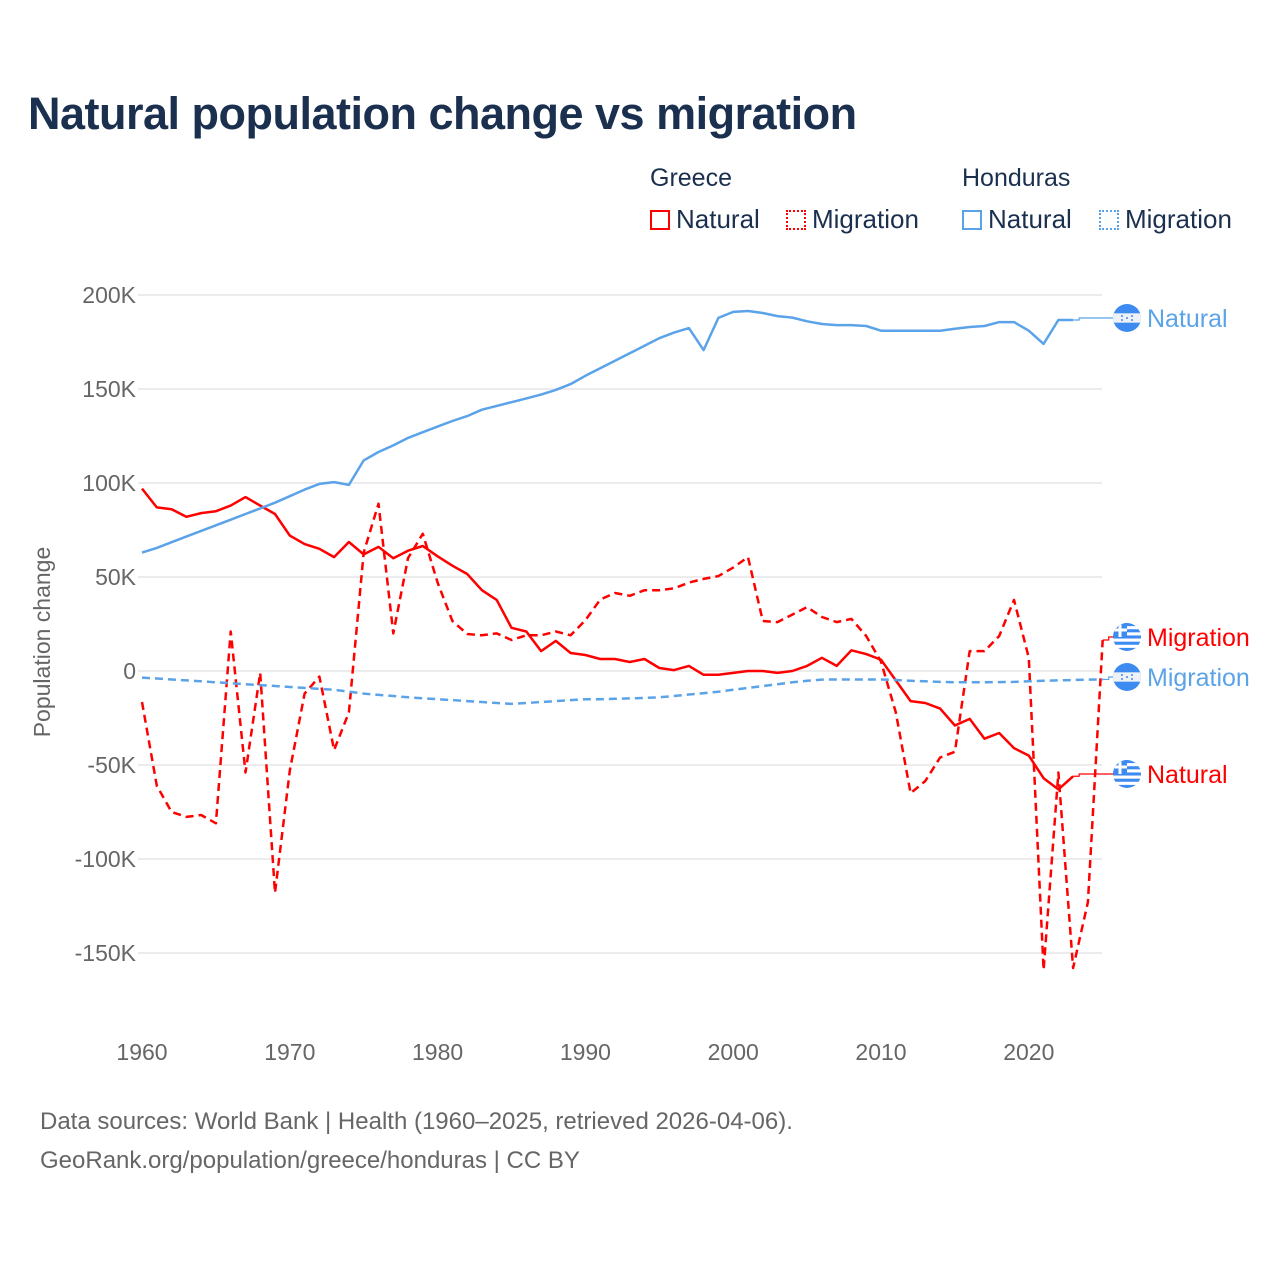  Describe the element at coordinates (109, 483) in the screenshot. I see `y-tick-label: 100K` at that location.